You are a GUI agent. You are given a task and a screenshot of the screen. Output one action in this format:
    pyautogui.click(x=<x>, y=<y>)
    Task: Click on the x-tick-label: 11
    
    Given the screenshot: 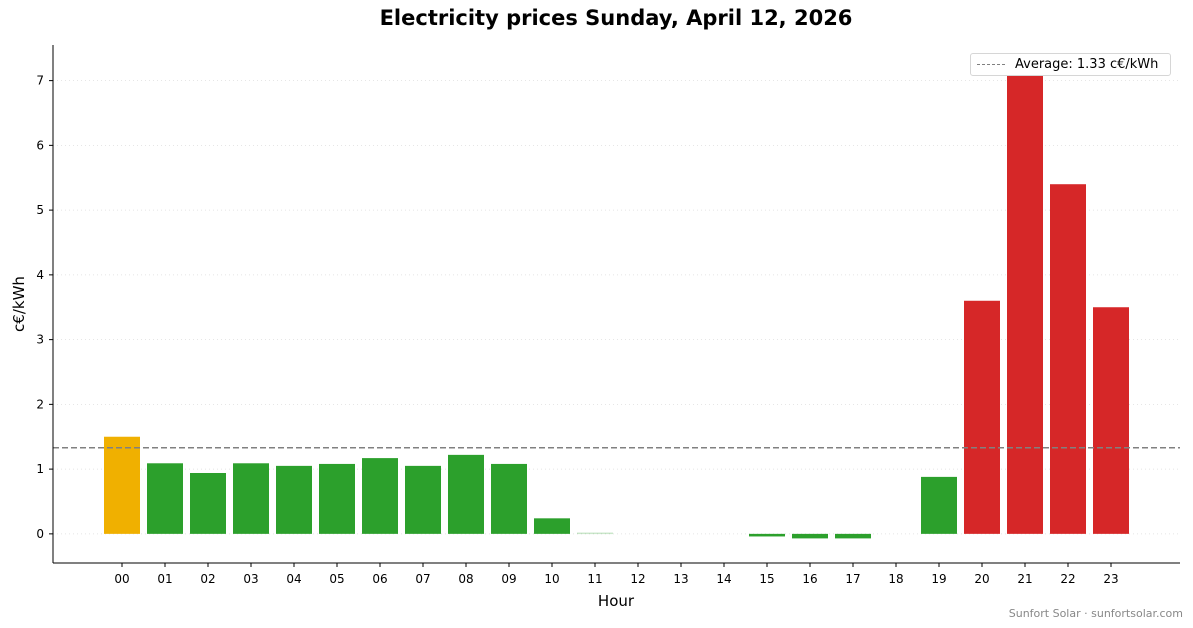 What is the action you would take?
    pyautogui.click(x=594, y=579)
    